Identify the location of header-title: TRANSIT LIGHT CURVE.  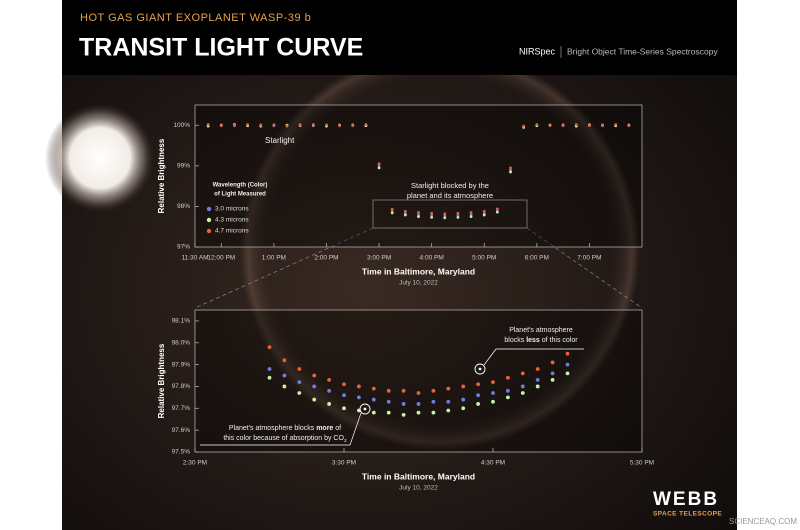
(221, 48).